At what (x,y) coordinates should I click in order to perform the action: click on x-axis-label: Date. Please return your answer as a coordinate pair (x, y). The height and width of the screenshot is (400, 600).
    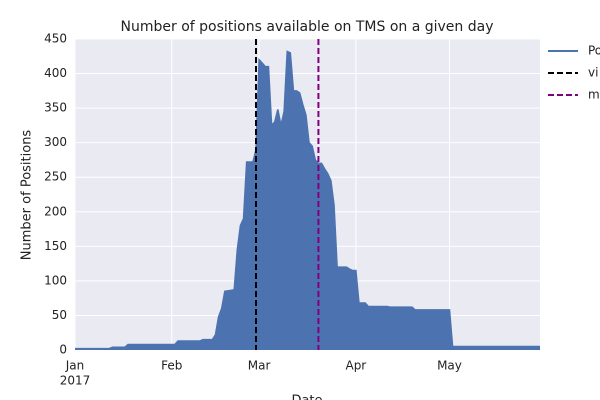
    Looking at the image, I should click on (306, 397).